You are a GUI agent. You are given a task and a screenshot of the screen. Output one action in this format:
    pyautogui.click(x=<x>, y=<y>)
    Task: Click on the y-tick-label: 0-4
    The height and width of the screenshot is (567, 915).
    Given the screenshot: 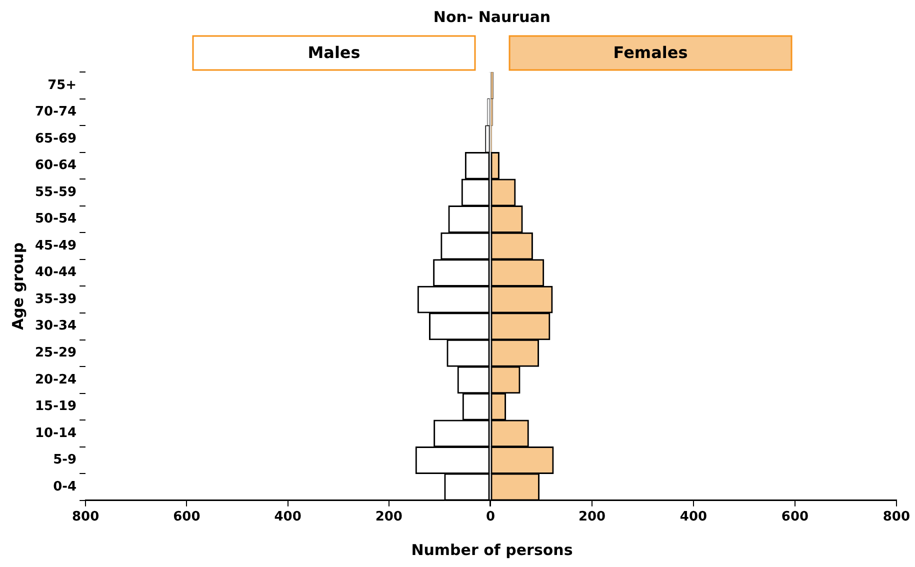 What is the action you would take?
    pyautogui.click(x=65, y=486)
    